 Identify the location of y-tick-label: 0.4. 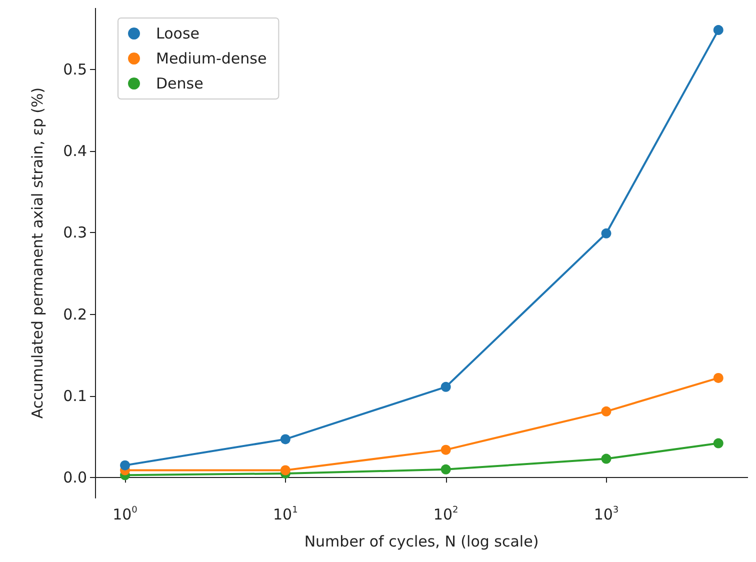
(75, 151).